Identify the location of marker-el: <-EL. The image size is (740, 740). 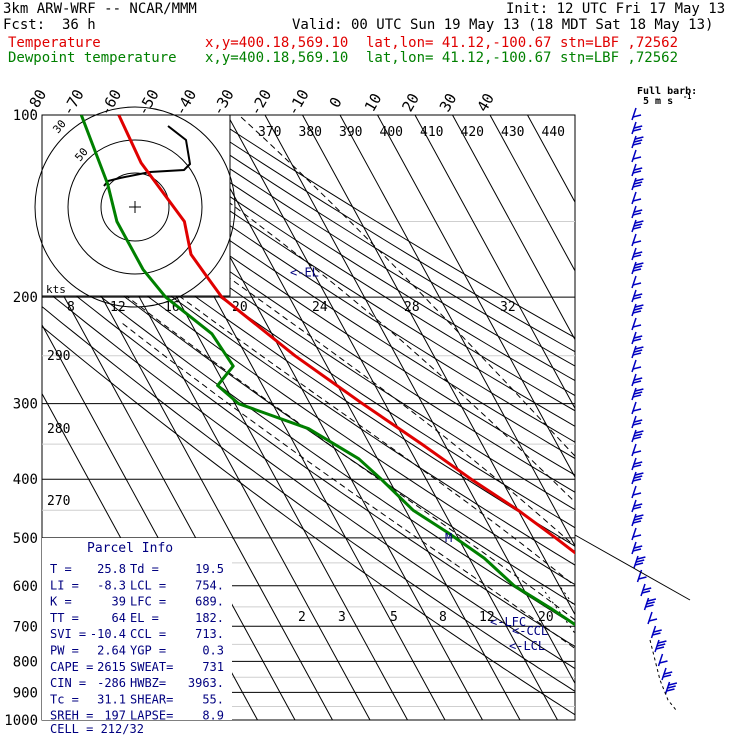
(304, 272).